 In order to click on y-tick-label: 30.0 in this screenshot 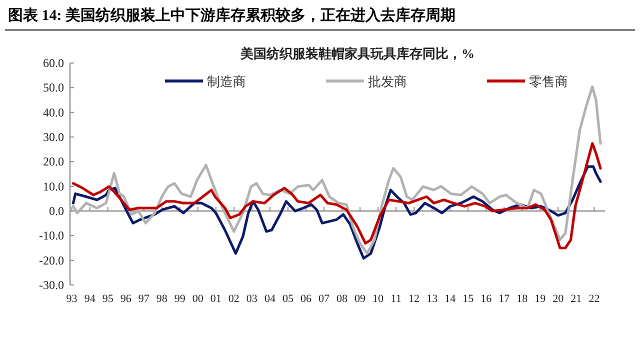, I will do `click(53, 137)`.